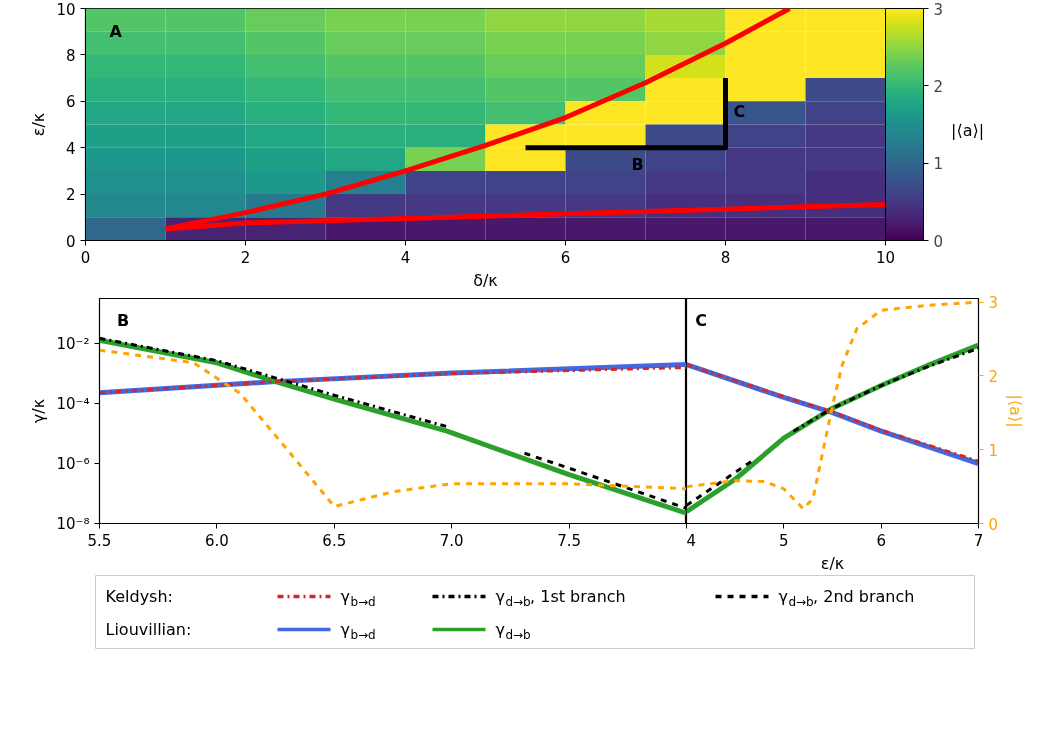  I want to click on y-tick-label: 6, so click(70, 102).